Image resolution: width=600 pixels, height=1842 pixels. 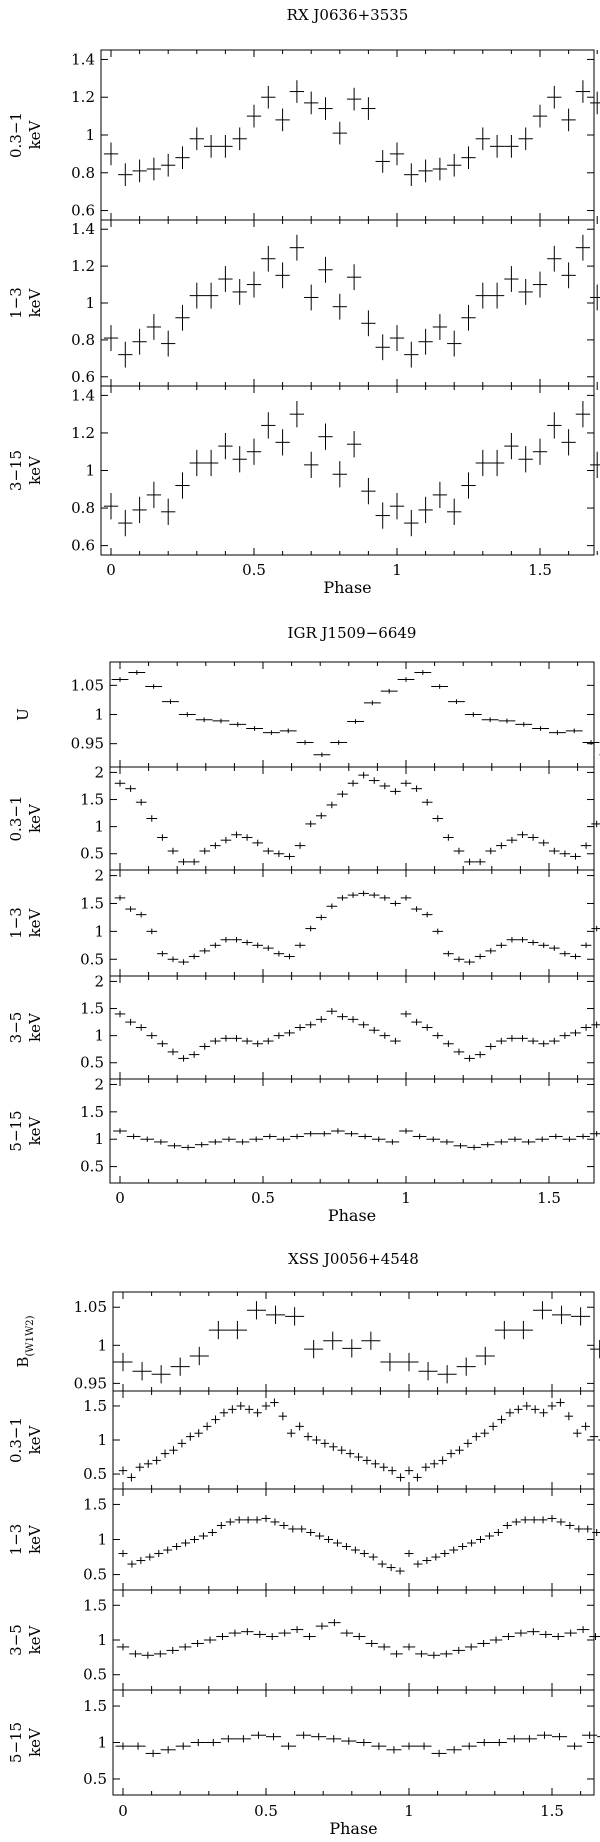 What do you see at coordinates (92, 1009) in the screenshot?
I see `y-tick-label: 1.5` at bounding box center [92, 1009].